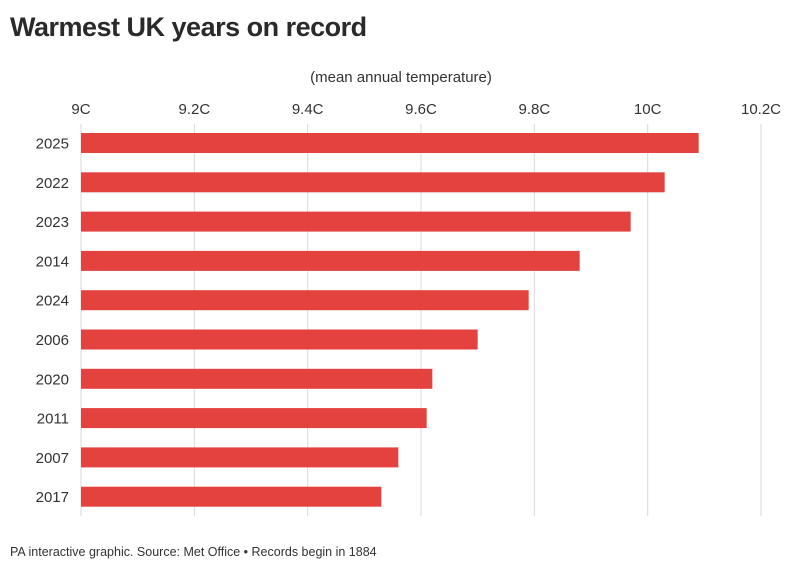 The width and height of the screenshot is (794, 575). What do you see at coordinates (52, 497) in the screenshot?
I see `y-tick-label: 2017` at bounding box center [52, 497].